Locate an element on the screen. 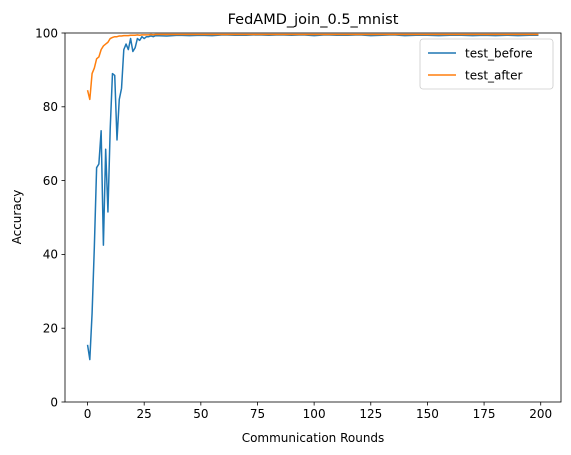  x-tick-label: 175 is located at coordinates (484, 414).